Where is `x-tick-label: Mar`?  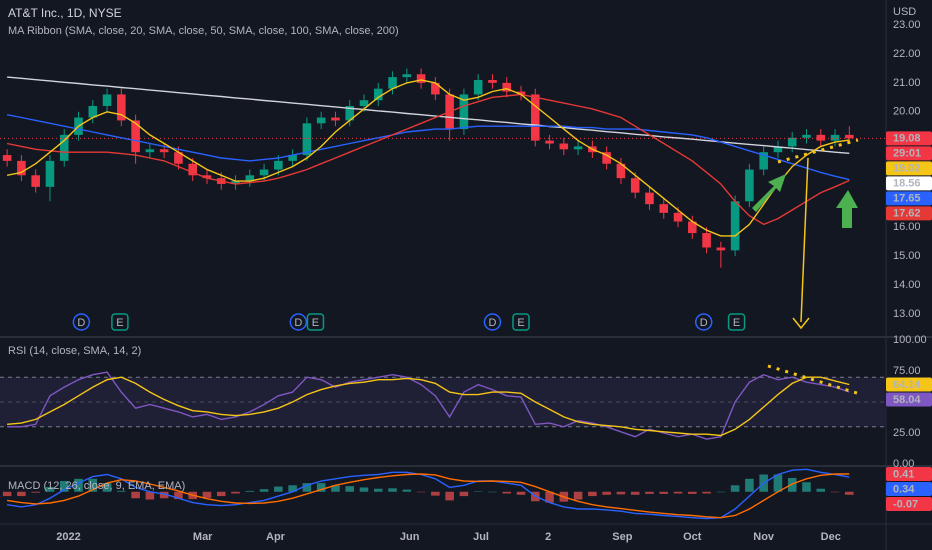
x-tick-label: Mar is located at coordinates (203, 537).